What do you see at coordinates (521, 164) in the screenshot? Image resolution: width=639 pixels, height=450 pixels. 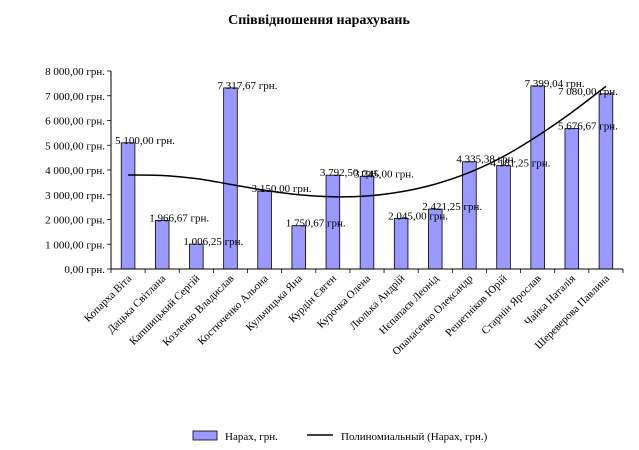 I see `data-label: 4 181,25 грн.` at bounding box center [521, 164].